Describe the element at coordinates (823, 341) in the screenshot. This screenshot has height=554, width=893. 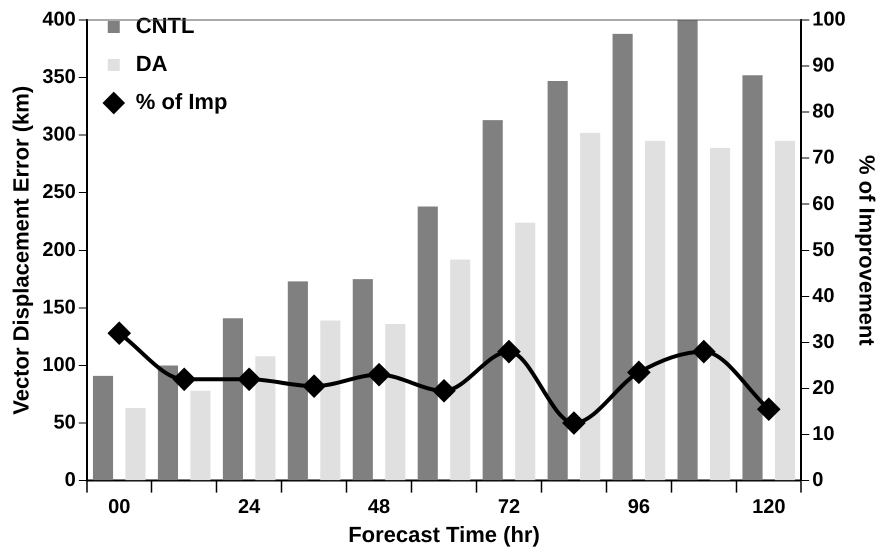
I see `y2-tick-label: 30` at that location.